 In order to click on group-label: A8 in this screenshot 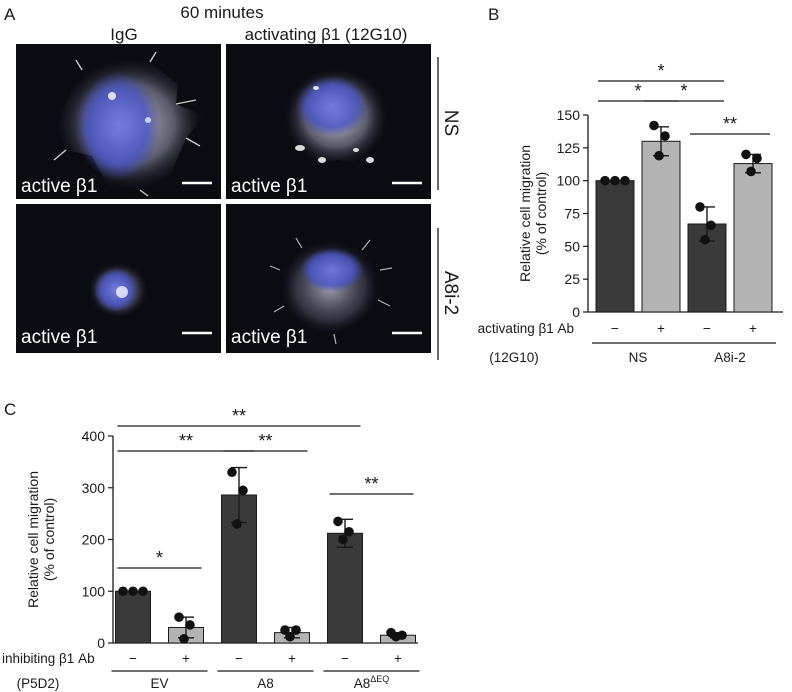, I will do `click(265, 683)`.